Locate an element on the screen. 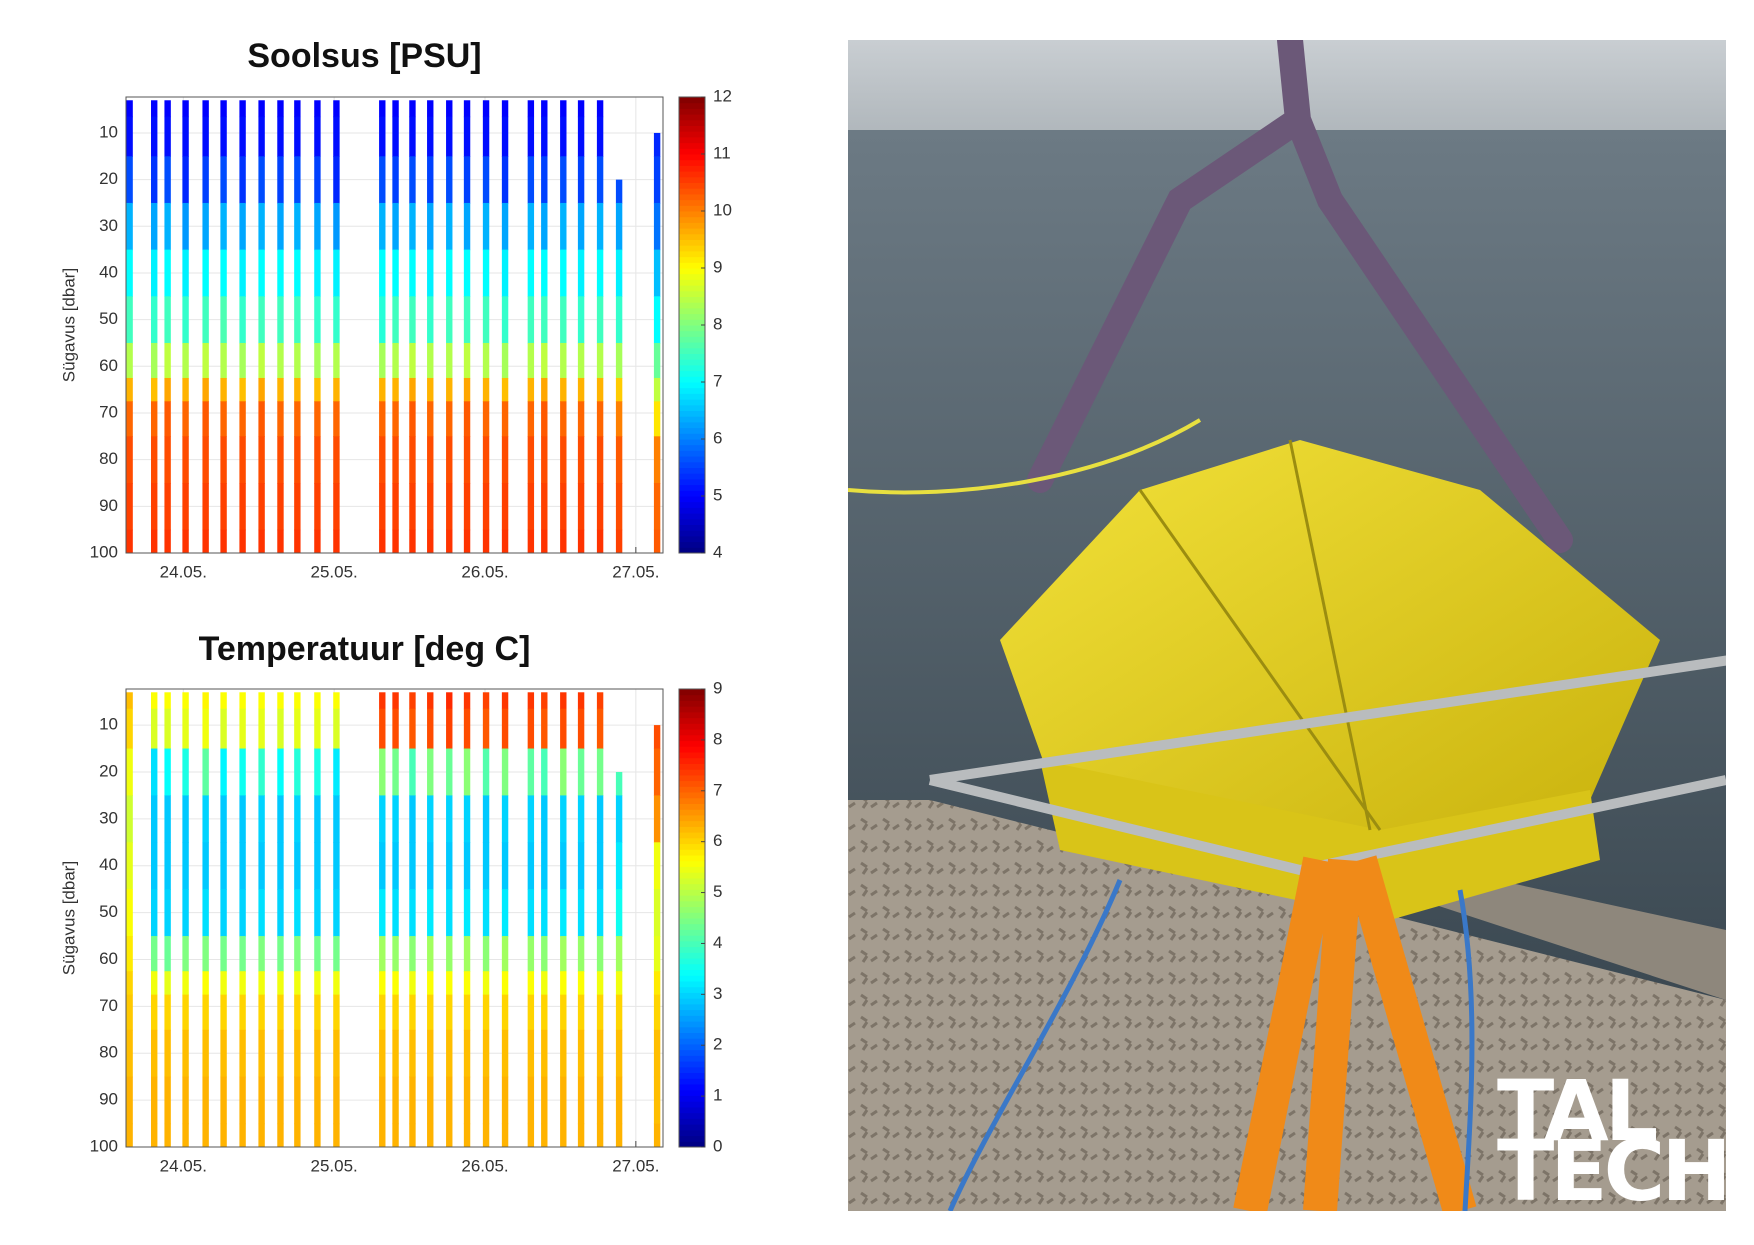 The width and height of the screenshot is (1754, 1245). y-tick-label: 20 is located at coordinates (108, 178).